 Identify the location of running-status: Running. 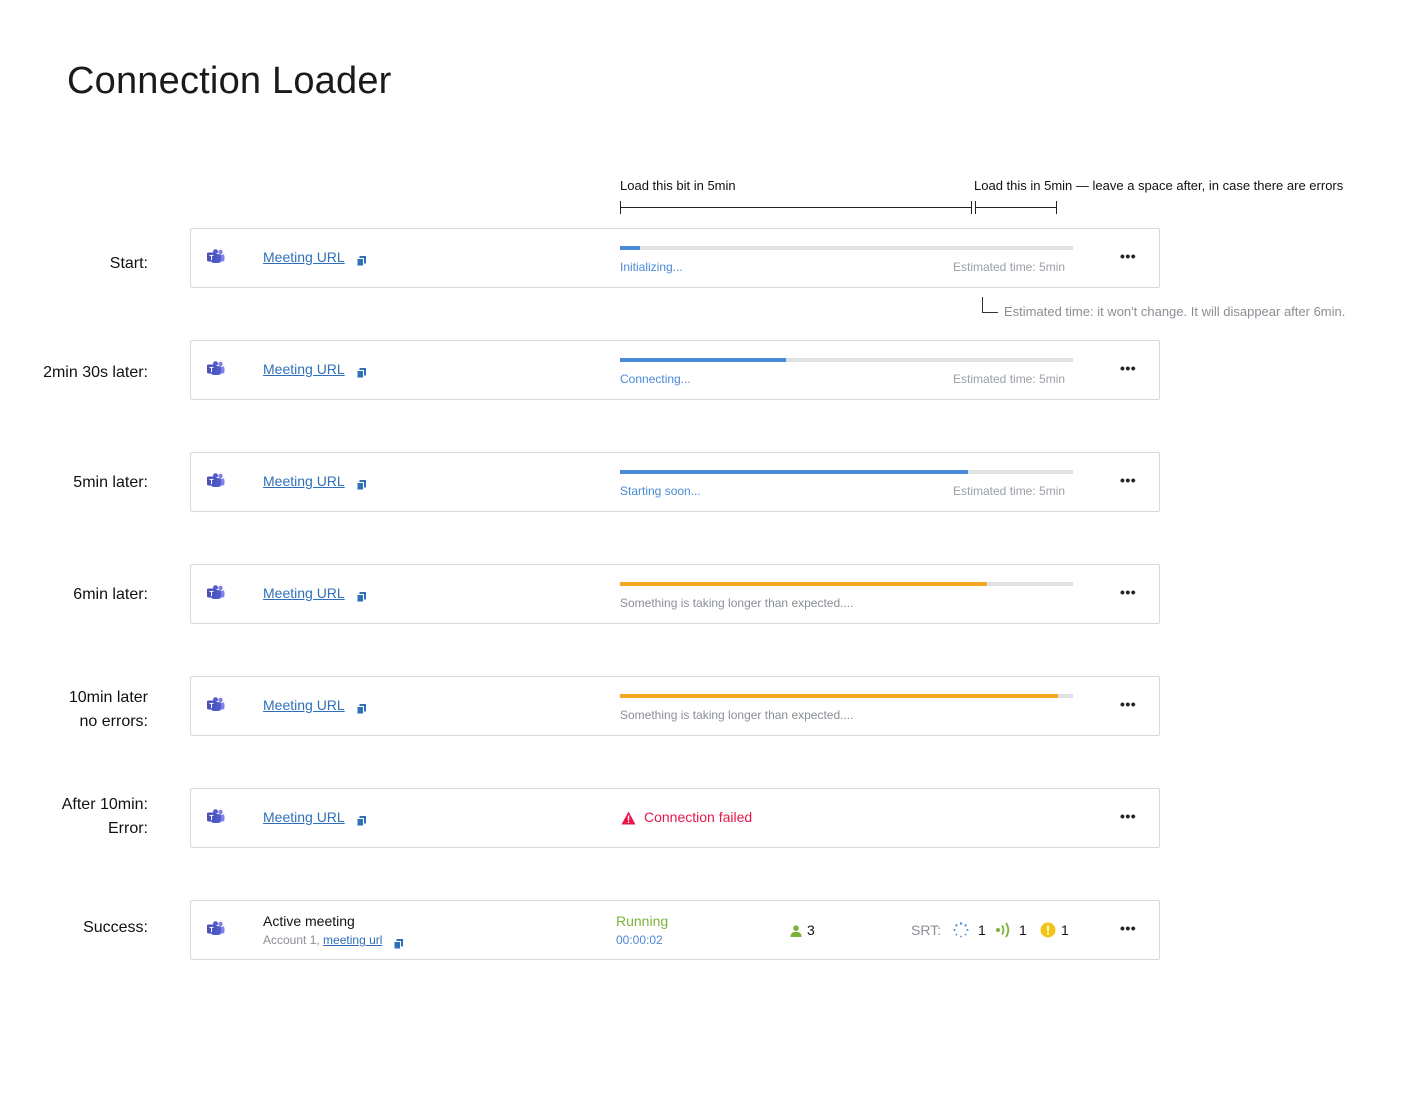
(642, 921).